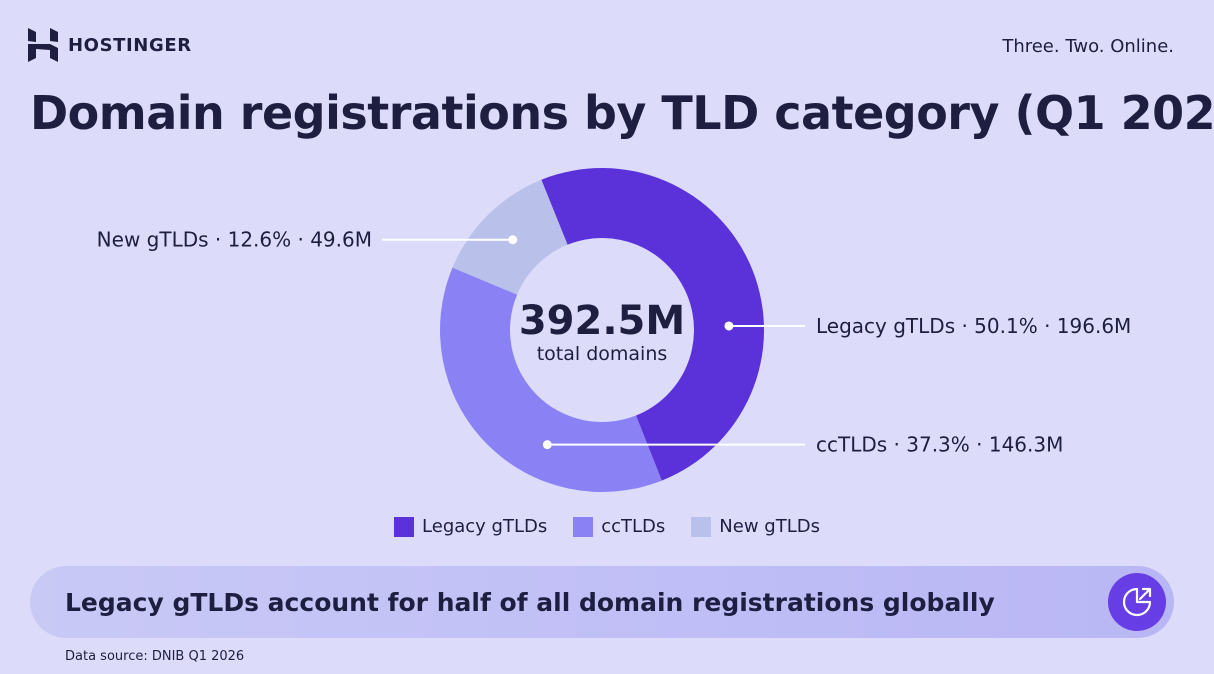  I want to click on tagline: Three. Two. Online., so click(1088, 46).